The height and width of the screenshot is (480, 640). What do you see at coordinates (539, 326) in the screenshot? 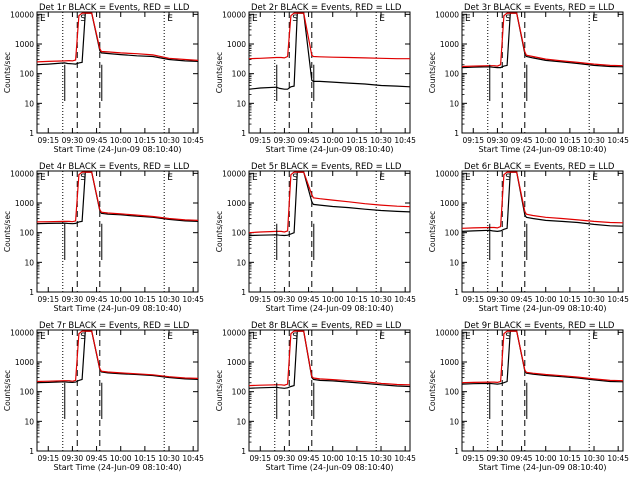
I see `panel-title: Det 9r BLACK = Events, RED = LLD` at bounding box center [539, 326].